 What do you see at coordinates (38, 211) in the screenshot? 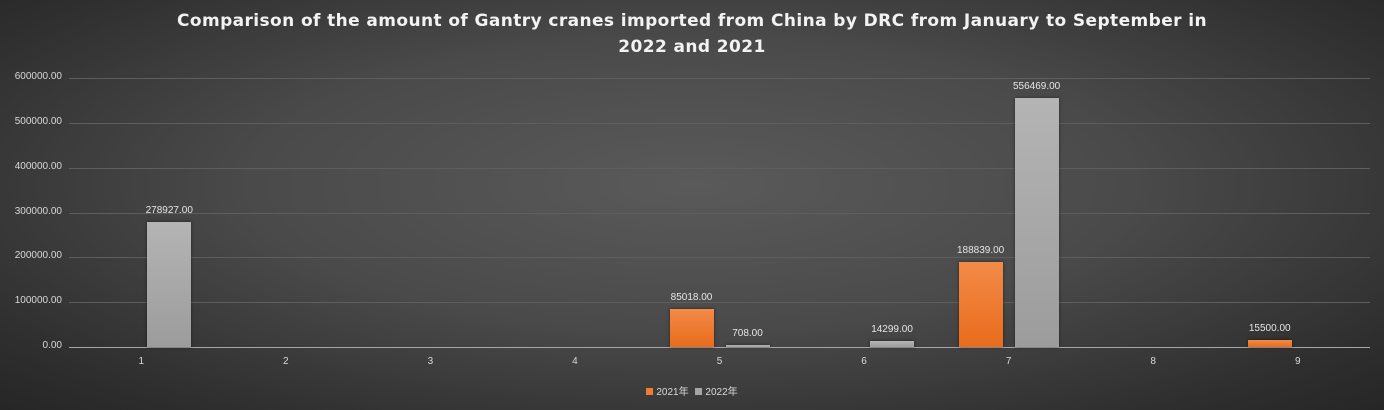
I see `y-tick-label: 300000.00` at bounding box center [38, 211].